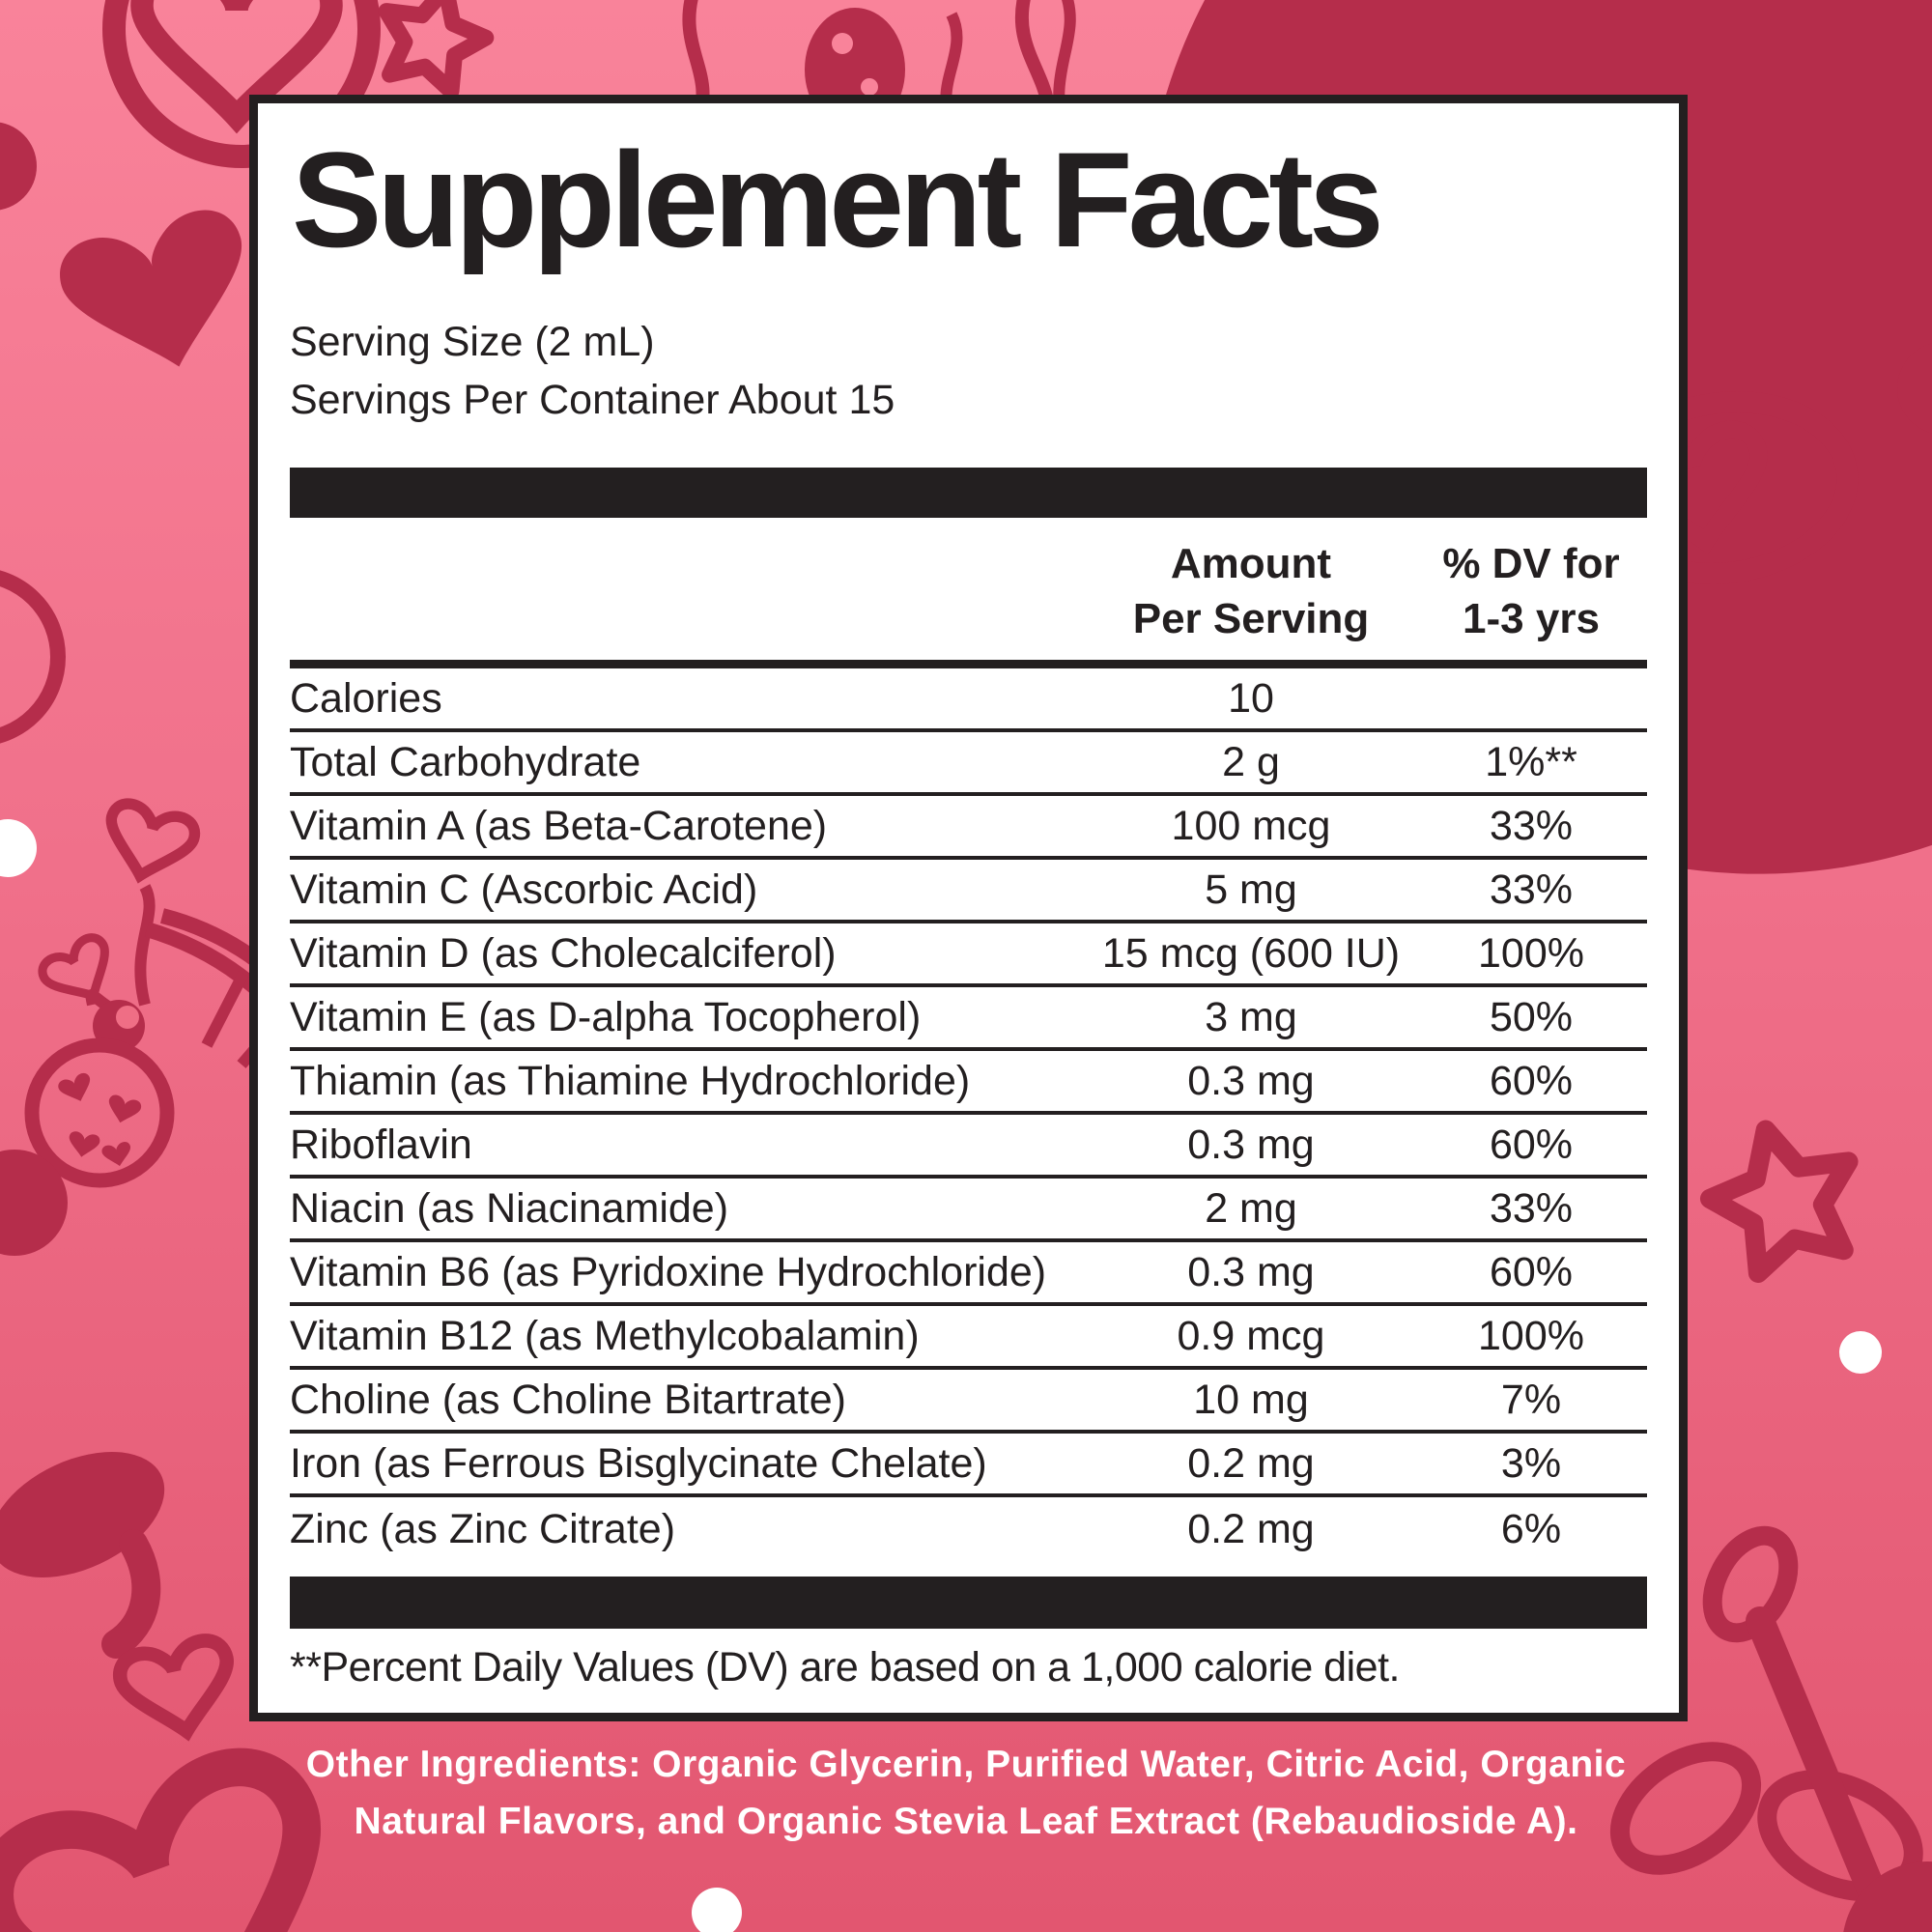  Describe the element at coordinates (968, 700) in the screenshot. I see `table-row: Calories 10` at that location.